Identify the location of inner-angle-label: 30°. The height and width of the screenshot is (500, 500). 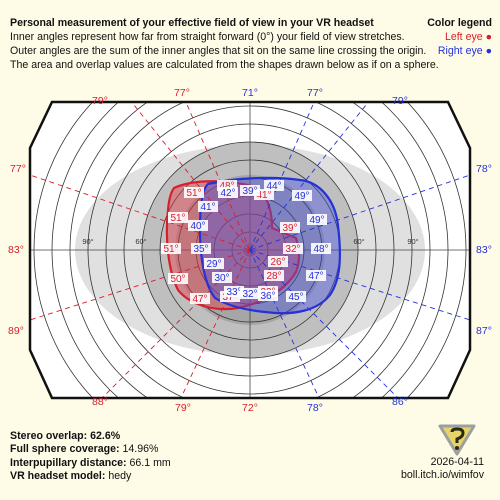
(221, 278).